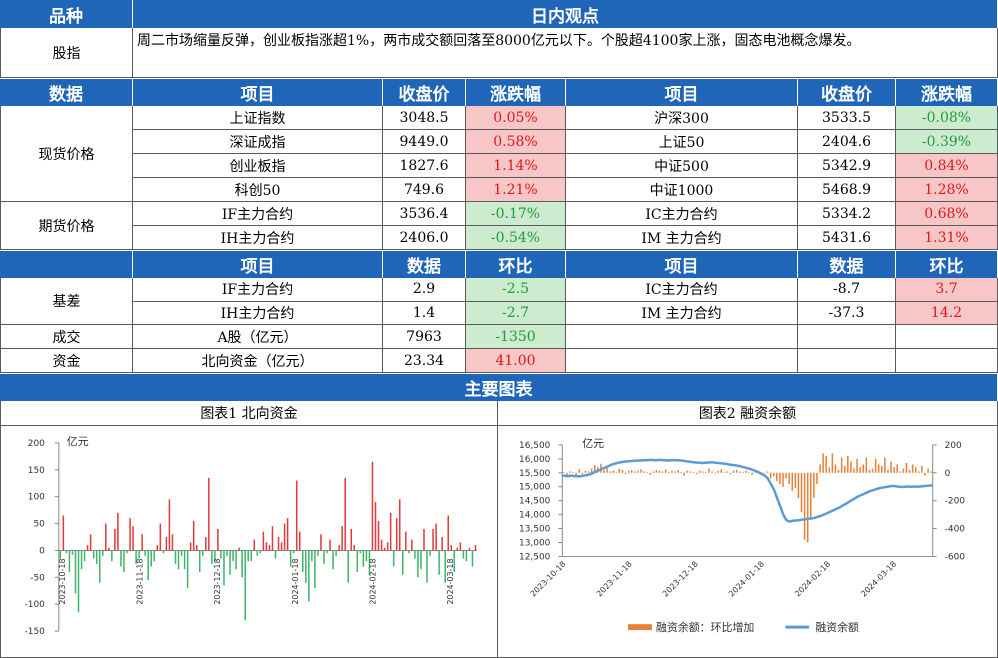 The image size is (998, 658). I want to click on left-tick-label: 15,000, so click(535, 488).